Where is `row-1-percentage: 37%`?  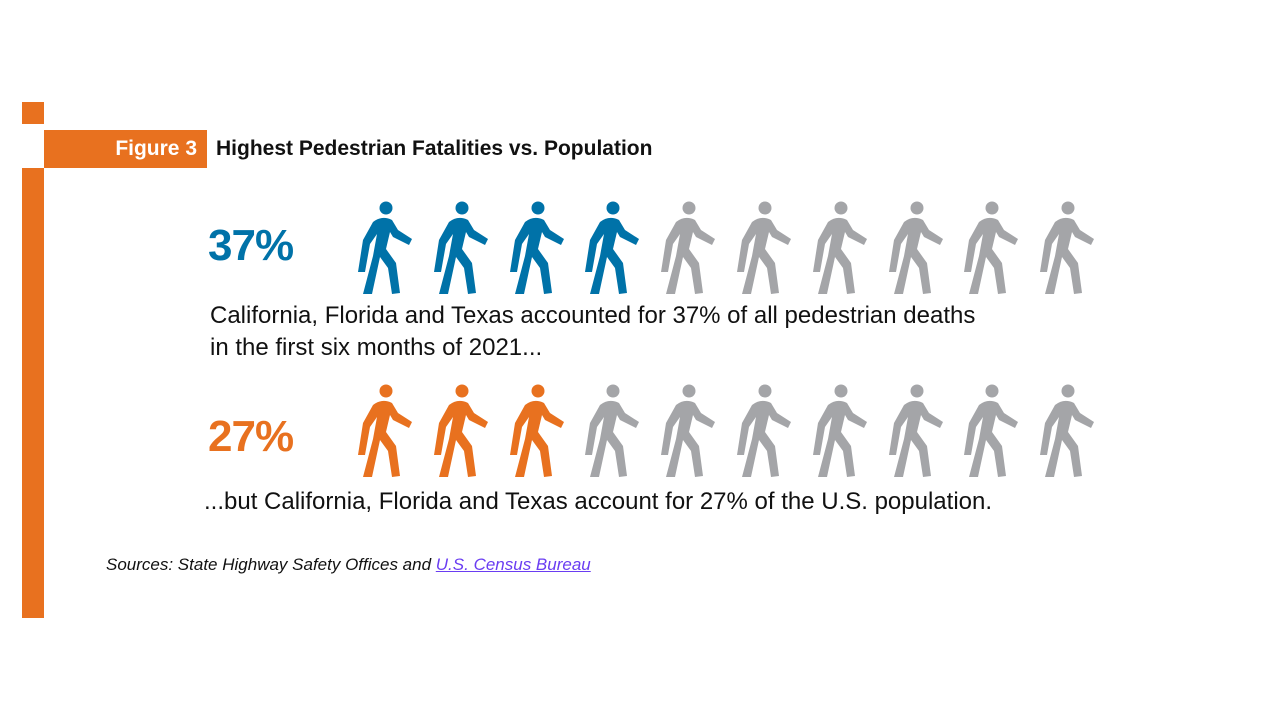 row-1-percentage: 37% is located at coordinates (251, 245).